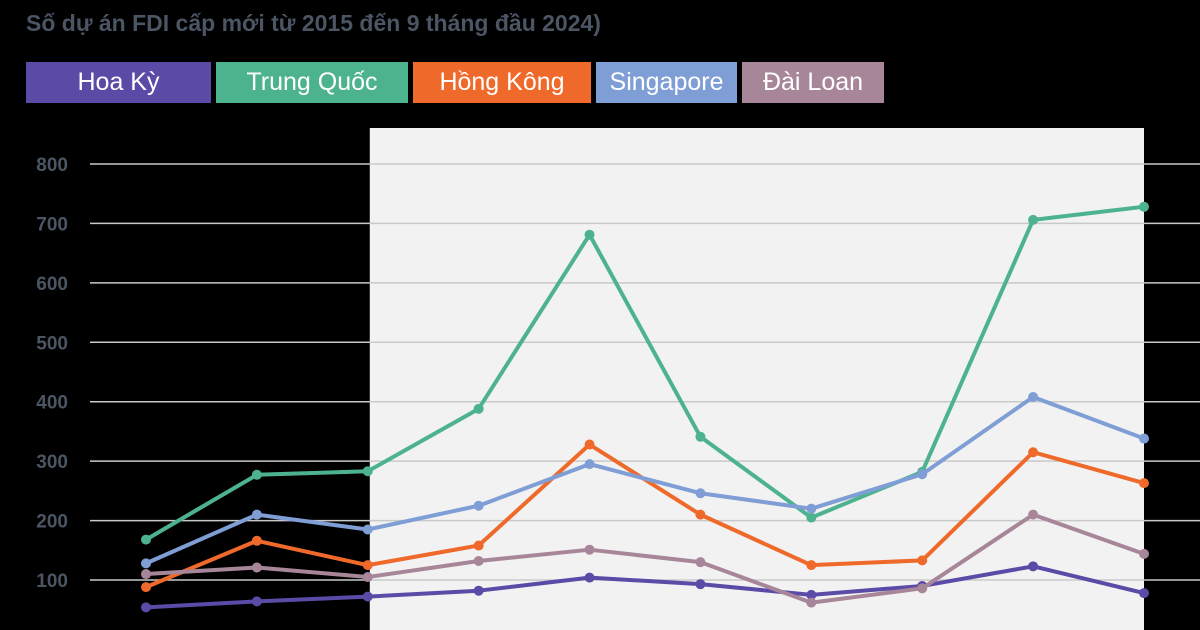 This screenshot has height=630, width=1200. Describe the element at coordinates (52, 165) in the screenshot. I see `y-tick-label: 800` at that location.